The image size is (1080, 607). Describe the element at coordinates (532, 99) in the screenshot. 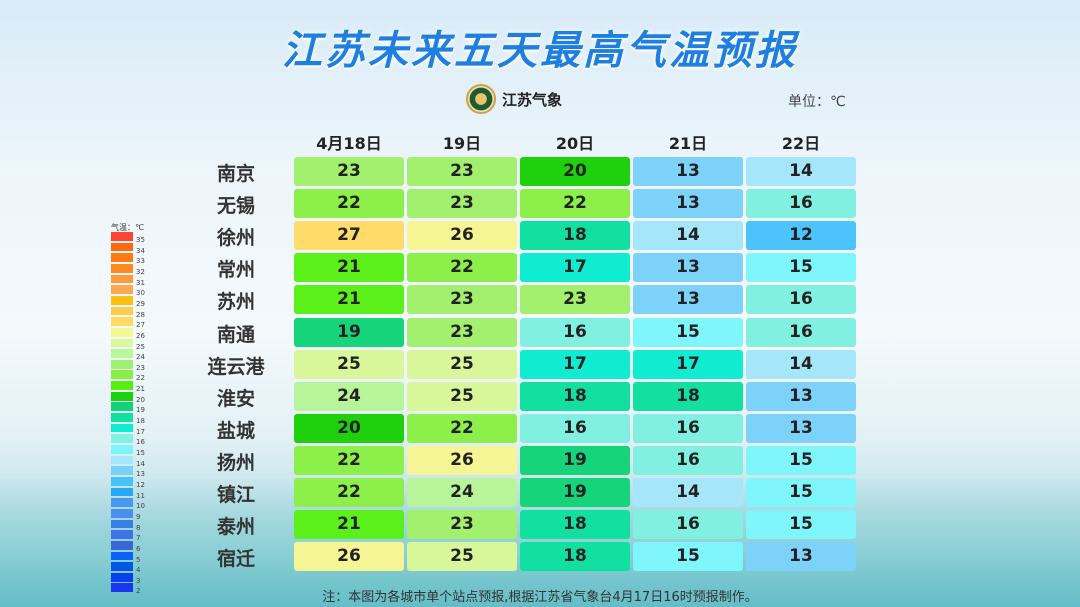

I see `logo-text: 江苏气象` at that location.